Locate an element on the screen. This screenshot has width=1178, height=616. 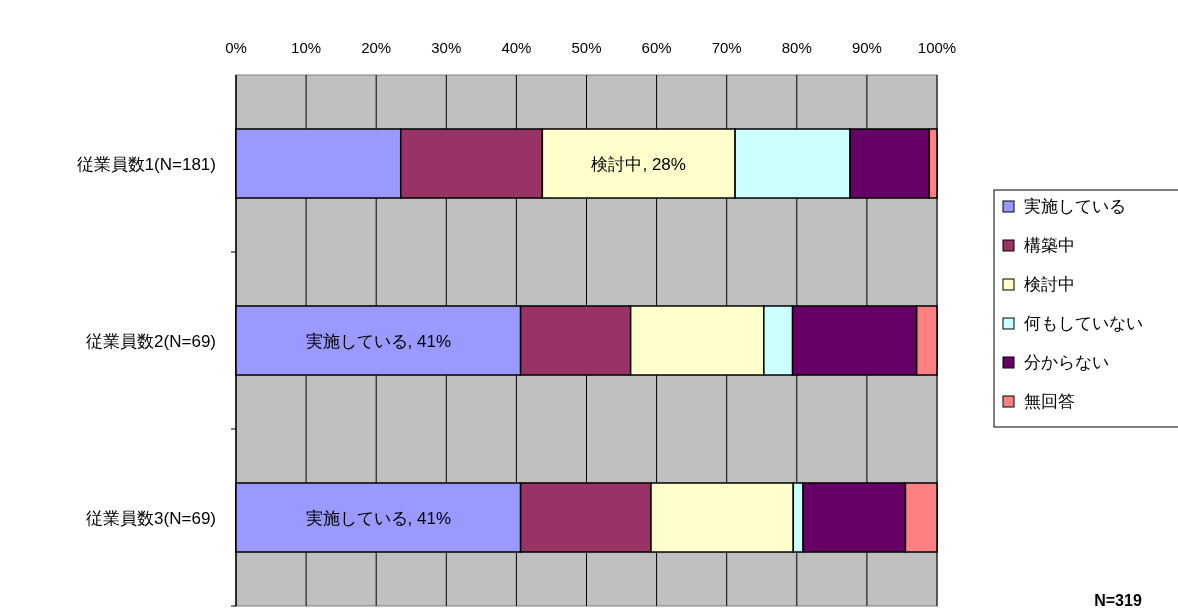
legend-label: 無回答 is located at coordinates (1049, 401).